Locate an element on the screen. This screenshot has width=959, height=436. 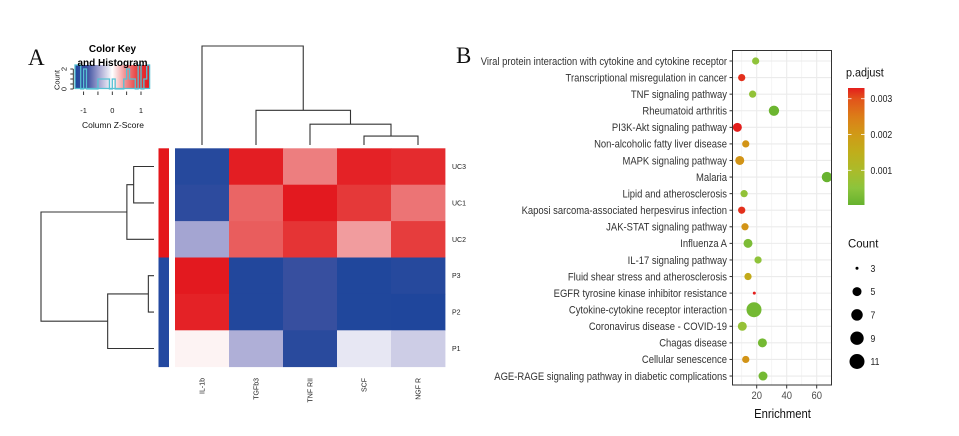
p-adjust-tick-label: 0.002 is located at coordinates (882, 134).